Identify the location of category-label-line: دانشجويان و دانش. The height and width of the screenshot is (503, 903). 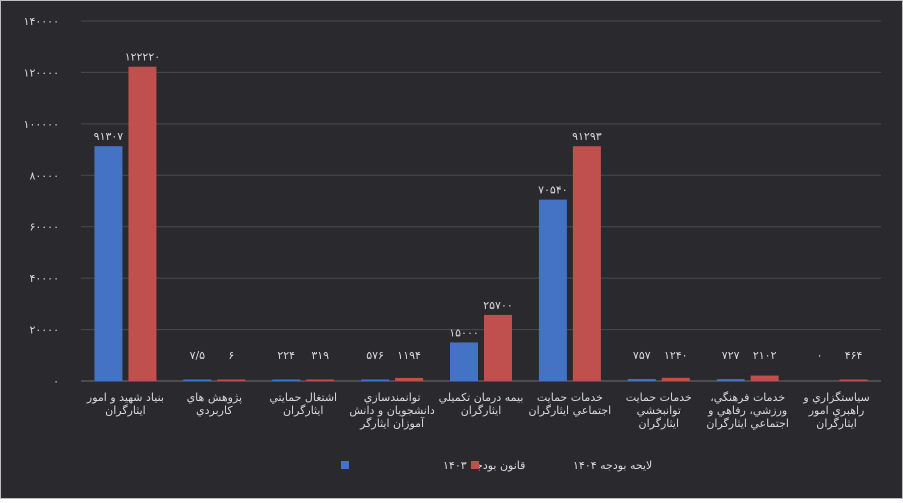
(392, 410).